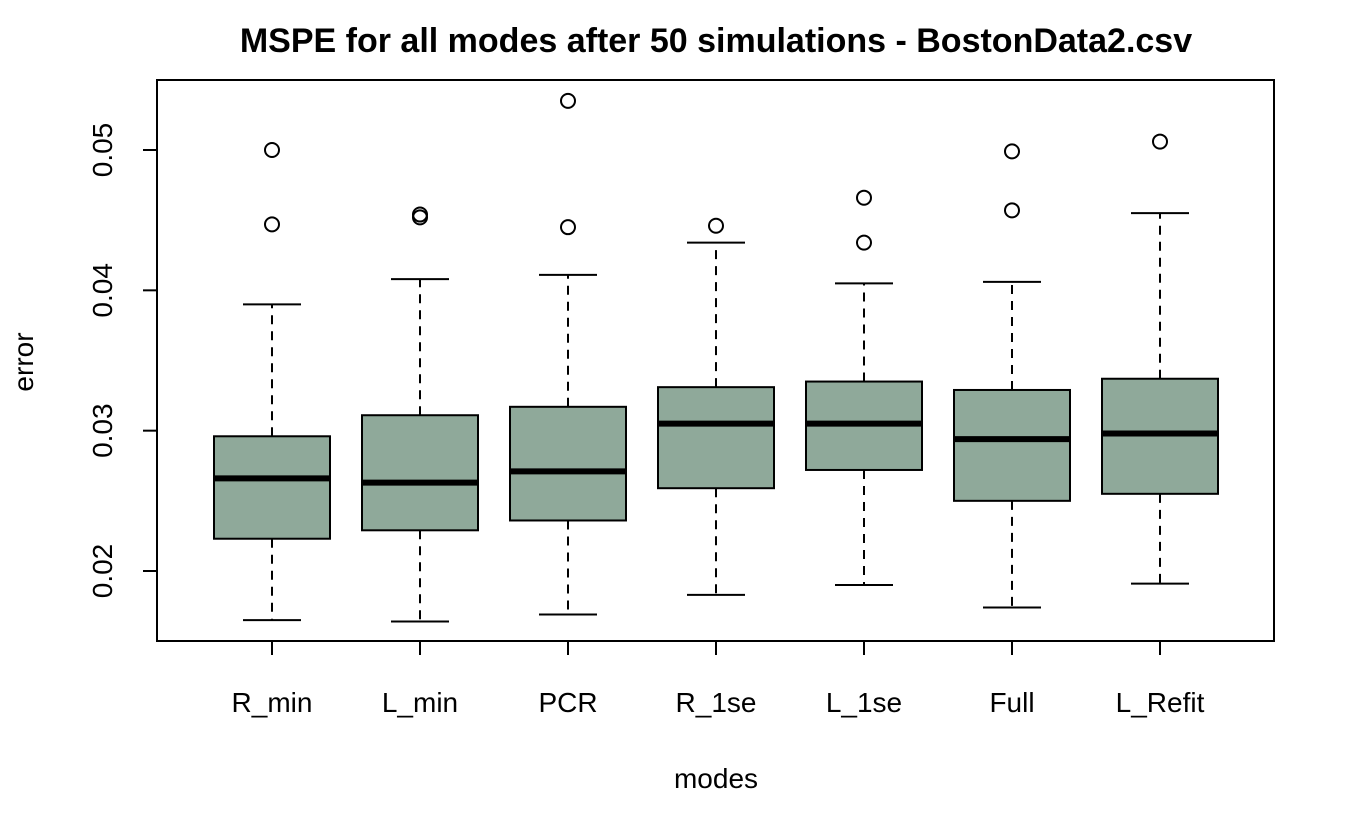 Image resolution: width=1356 pixels, height=838 pixels. What do you see at coordinates (102, 430) in the screenshot?
I see `y-tick-label: 0.03` at bounding box center [102, 430].